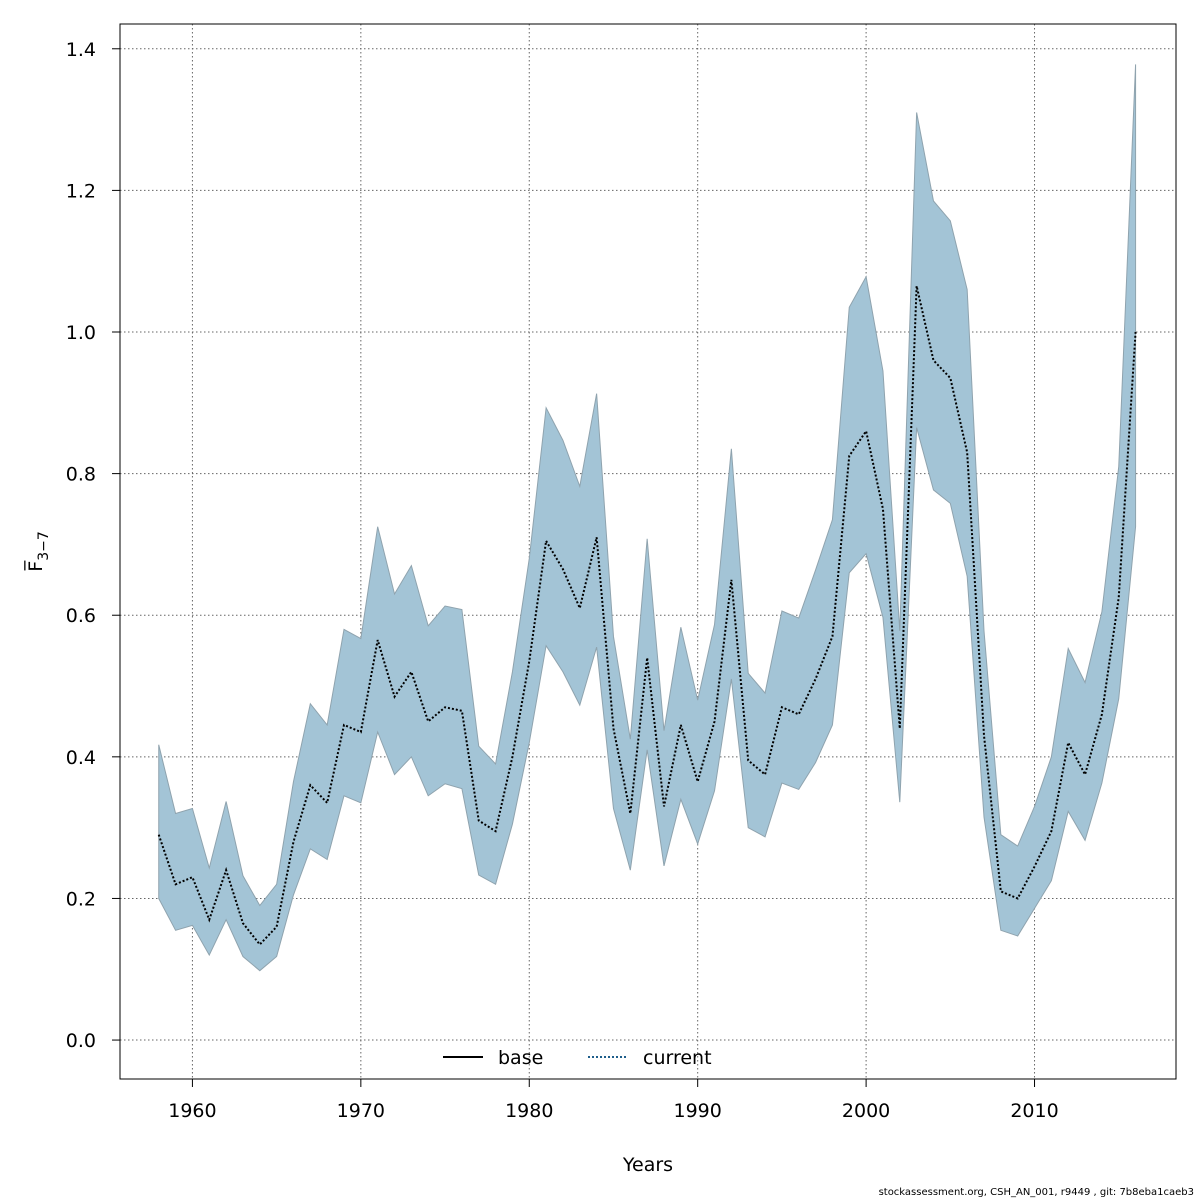 This screenshot has width=1200, height=1200. I want to click on legend-label-base: base, so click(520, 1058).